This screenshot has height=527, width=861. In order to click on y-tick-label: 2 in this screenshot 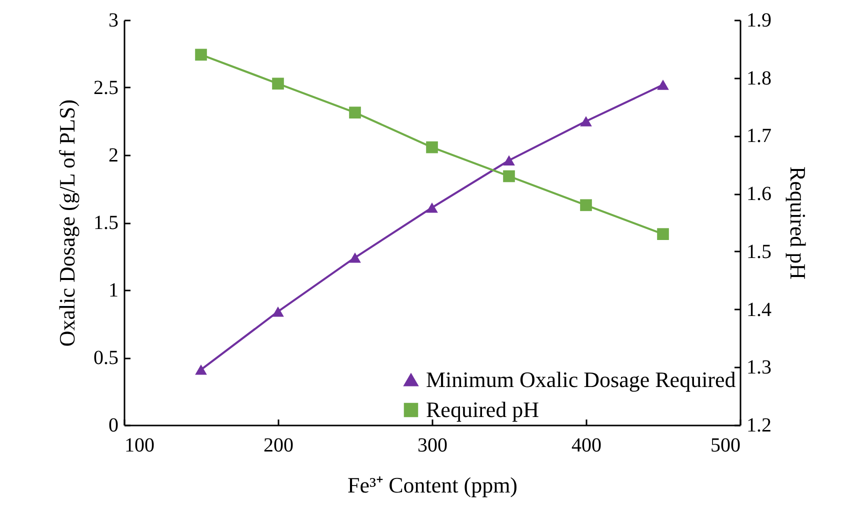, I will do `click(113, 155)`.